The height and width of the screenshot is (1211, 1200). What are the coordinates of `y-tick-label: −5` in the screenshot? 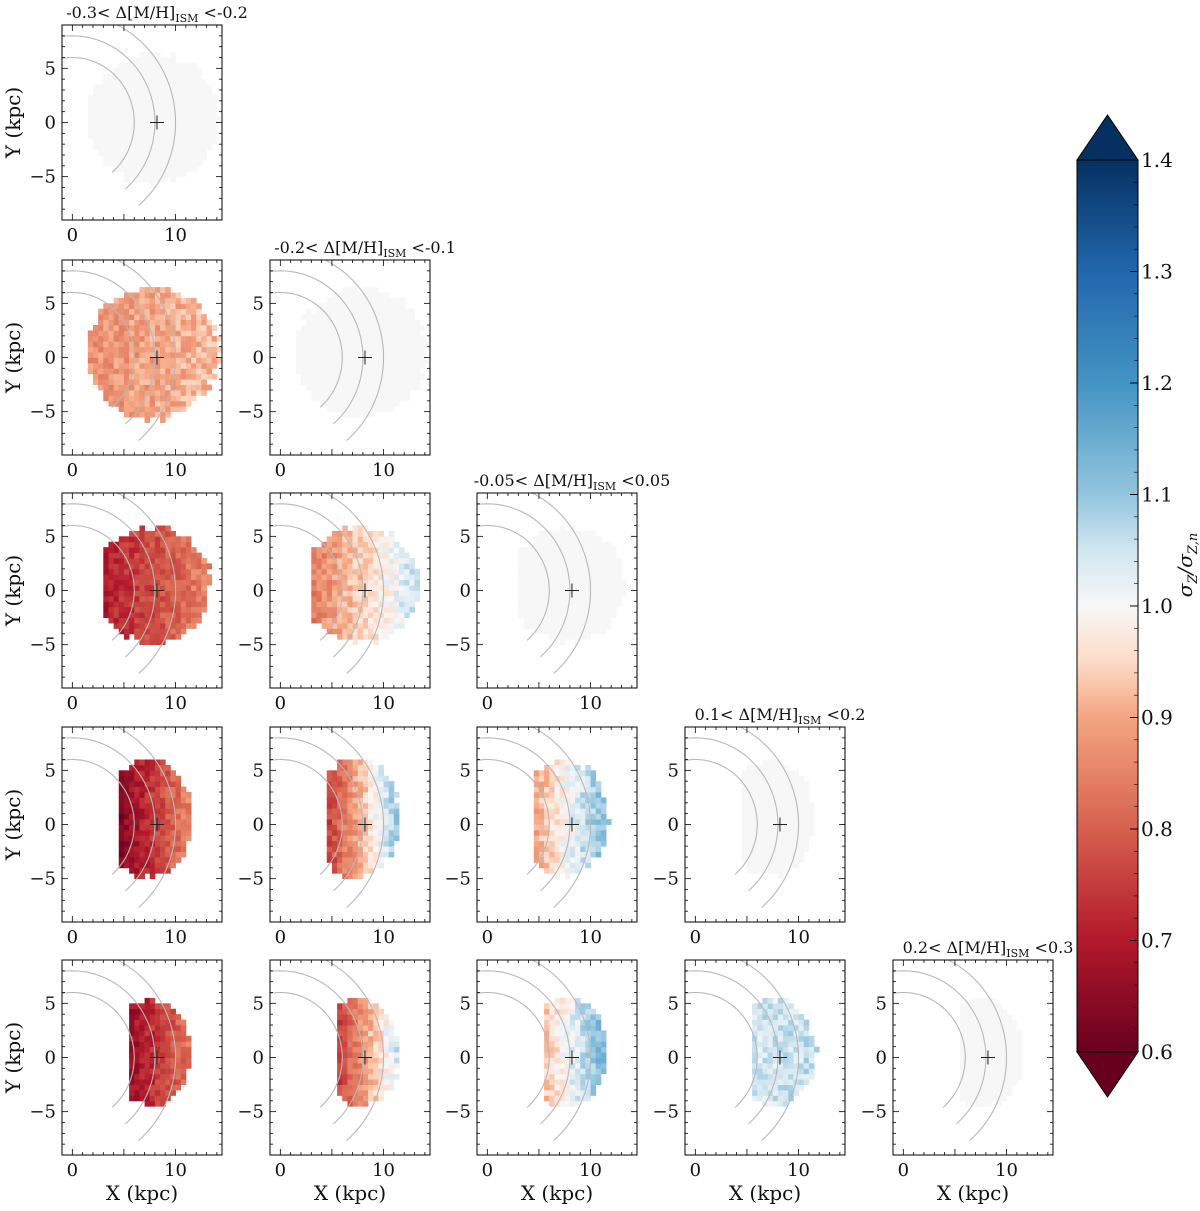 It's located at (457, 645).